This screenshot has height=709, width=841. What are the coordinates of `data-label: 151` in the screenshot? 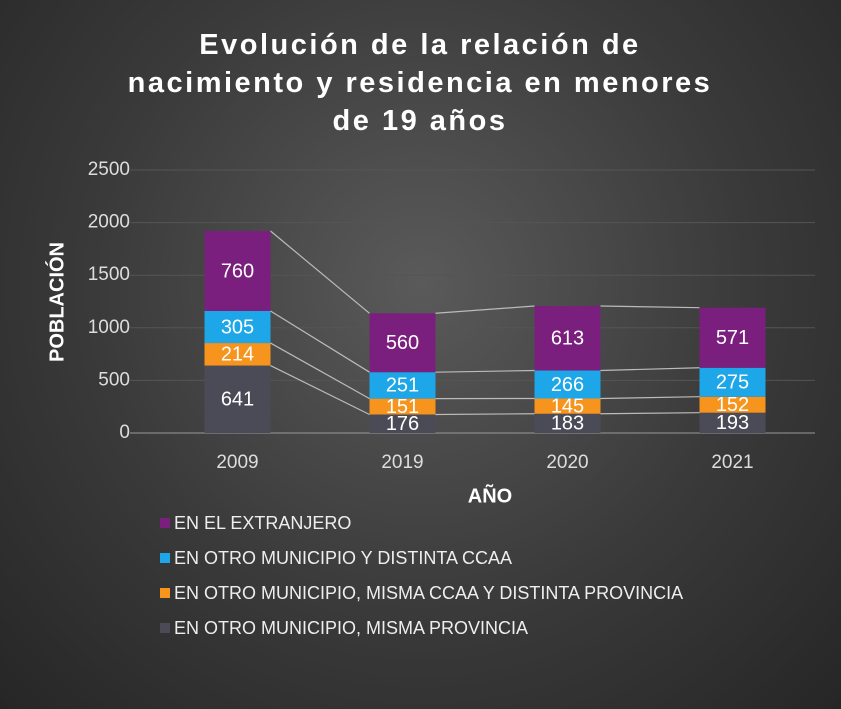 It's located at (402, 407).